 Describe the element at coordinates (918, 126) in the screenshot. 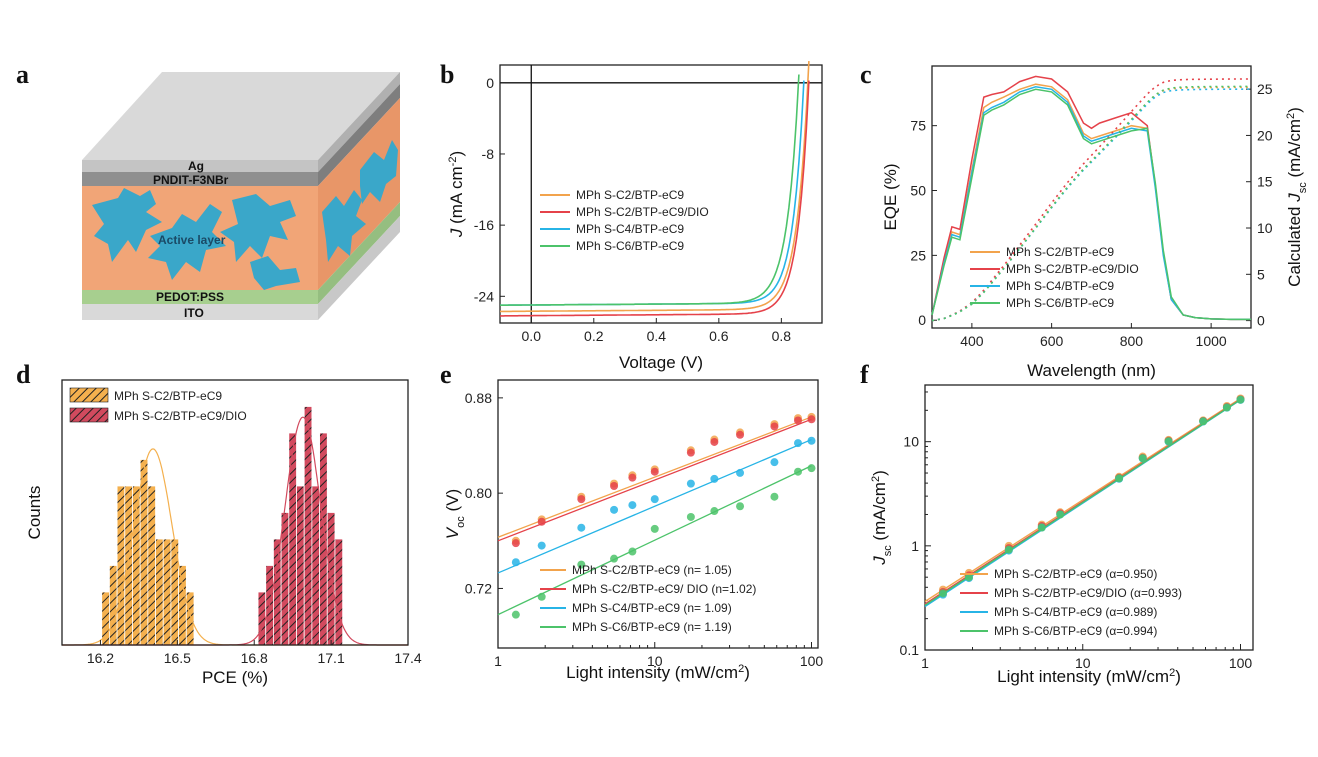

I see `y-tick-label: 75` at that location.